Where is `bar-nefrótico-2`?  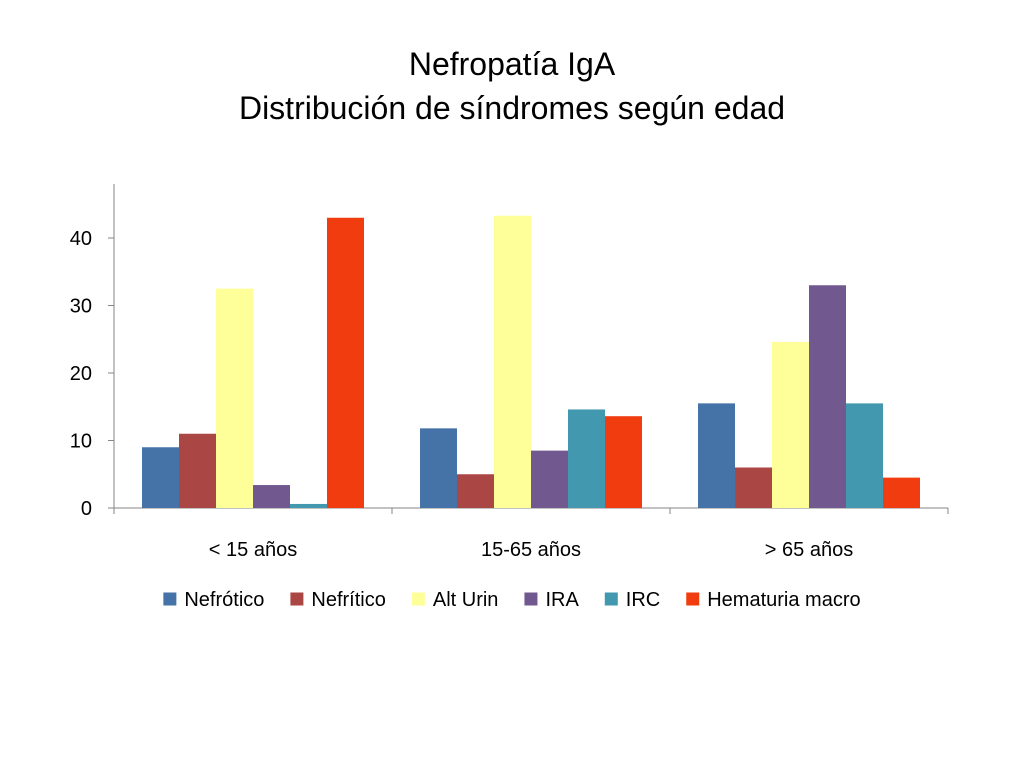 bar-nefrótico-2 is located at coordinates (716, 455).